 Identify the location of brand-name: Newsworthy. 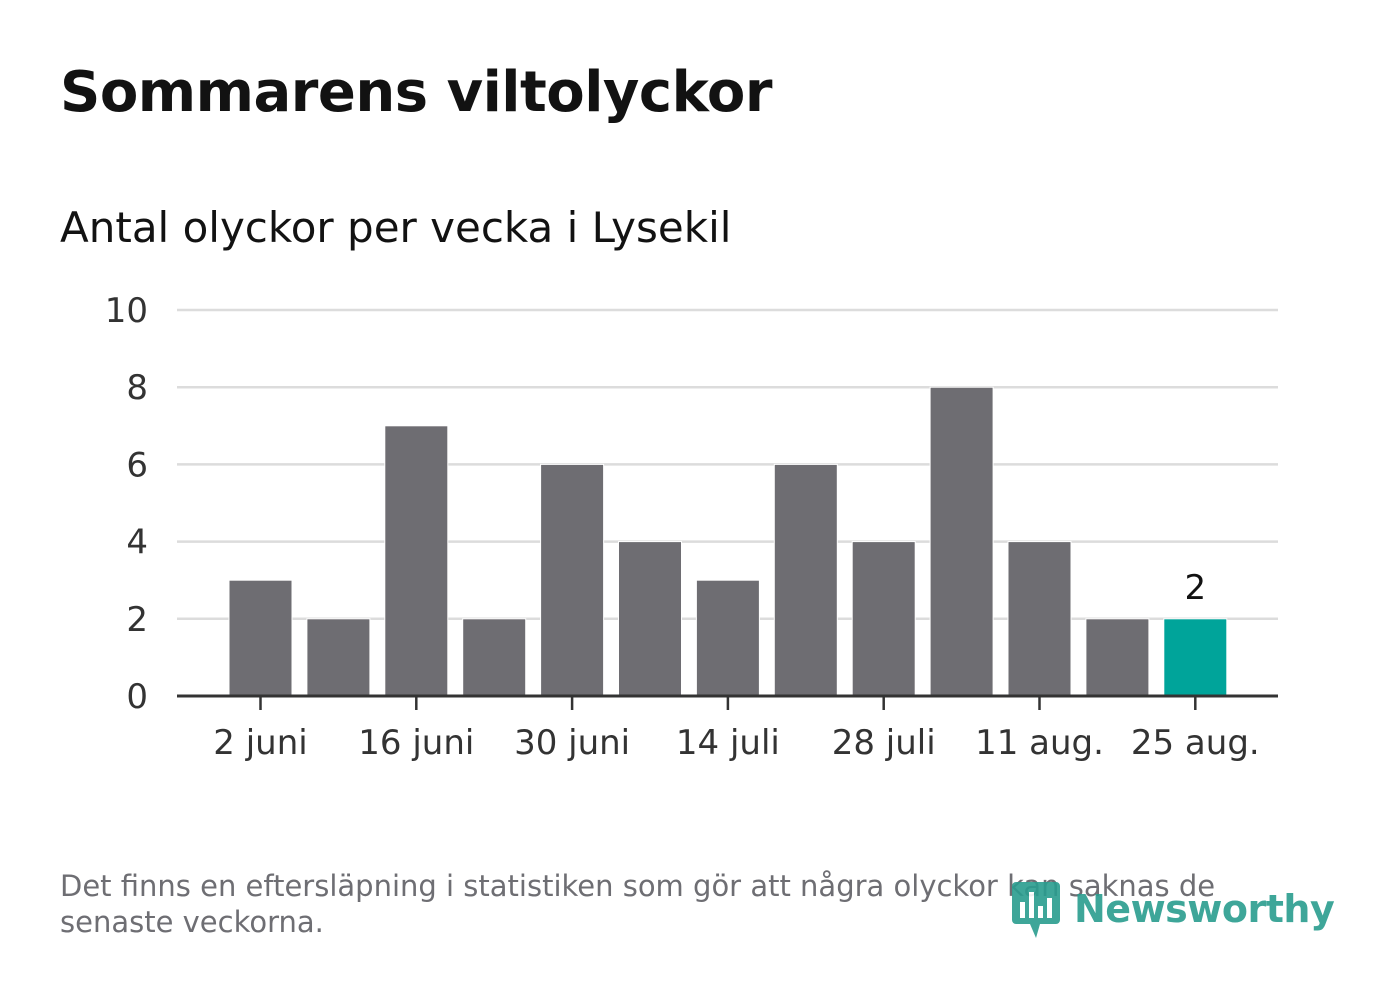
(1204, 909).